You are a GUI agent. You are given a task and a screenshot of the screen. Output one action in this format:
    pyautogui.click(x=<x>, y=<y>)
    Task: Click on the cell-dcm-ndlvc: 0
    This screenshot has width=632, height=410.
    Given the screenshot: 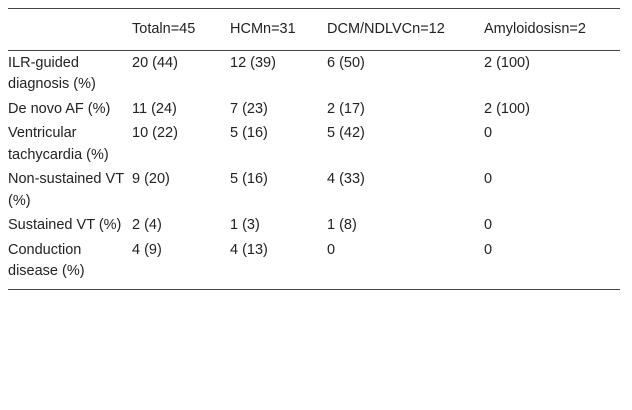 What is the action you would take?
    pyautogui.click(x=331, y=249)
    